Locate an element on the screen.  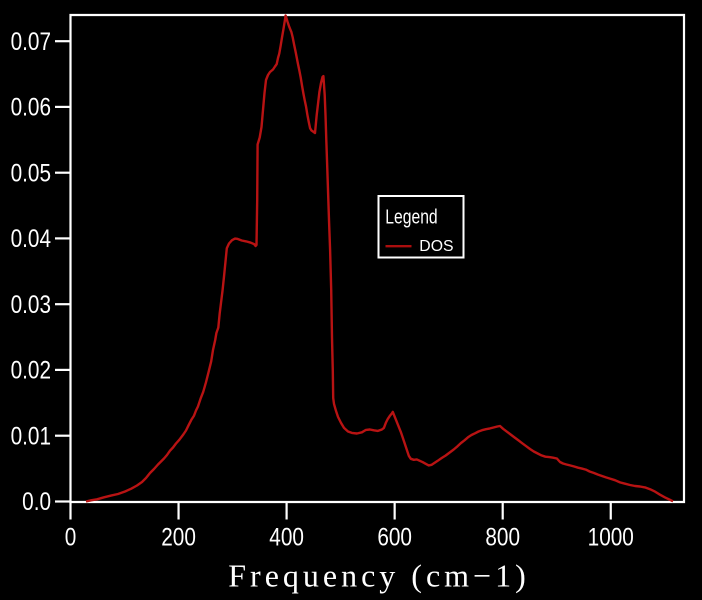
svg-text: 1000 is located at coordinates (611, 537).